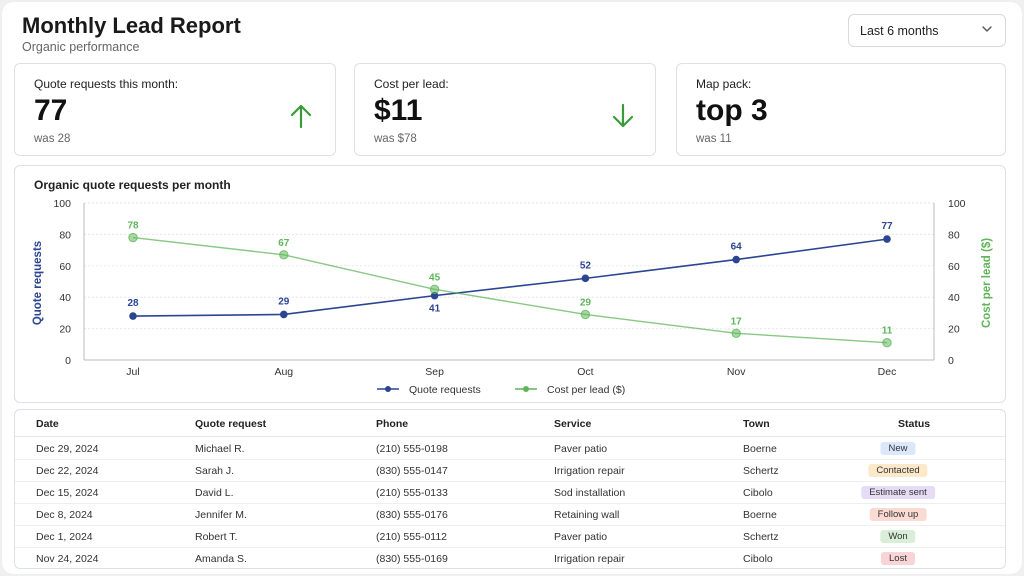 The height and width of the screenshot is (576, 1024). What do you see at coordinates (133, 303) in the screenshot?
I see `data-label: 28` at bounding box center [133, 303].